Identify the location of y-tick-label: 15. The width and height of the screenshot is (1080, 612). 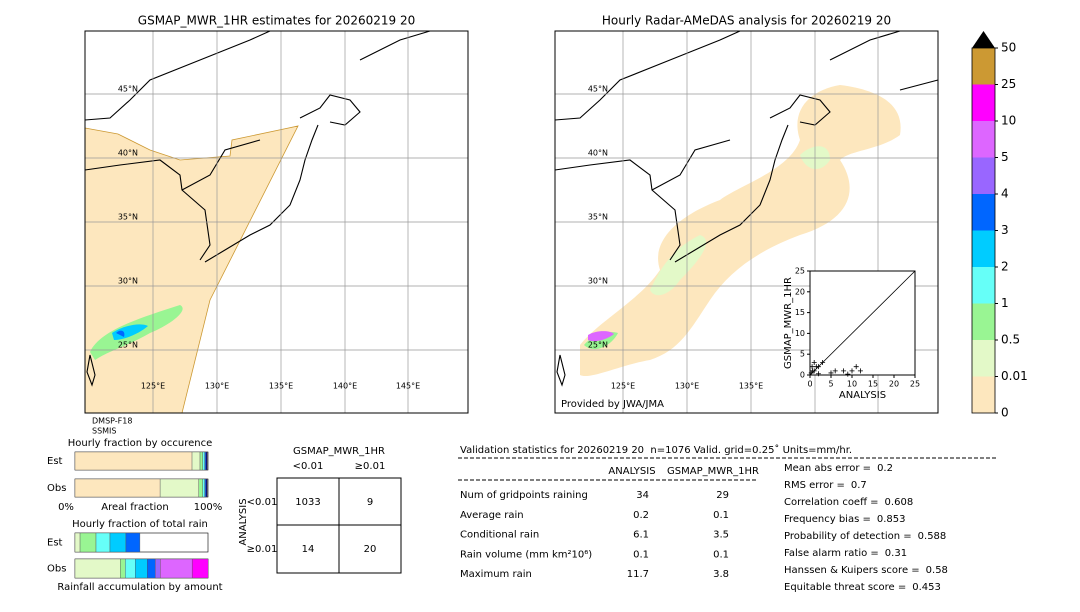
(800, 312).